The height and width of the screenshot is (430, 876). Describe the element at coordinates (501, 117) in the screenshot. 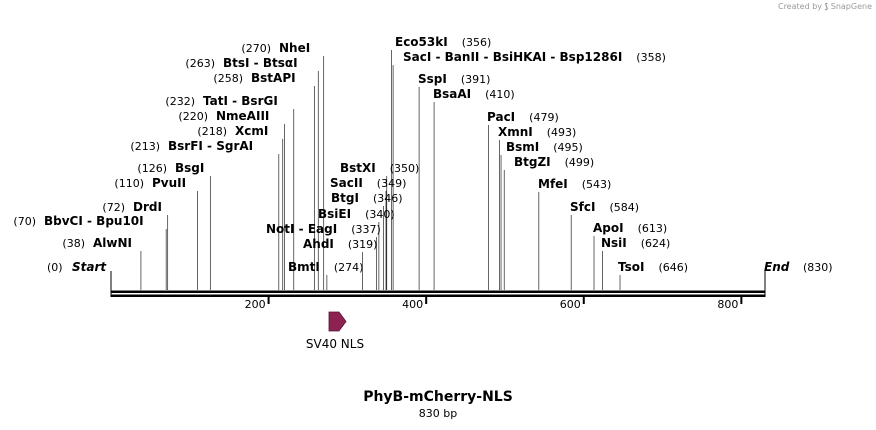

I see `site-name: PacI` at that location.